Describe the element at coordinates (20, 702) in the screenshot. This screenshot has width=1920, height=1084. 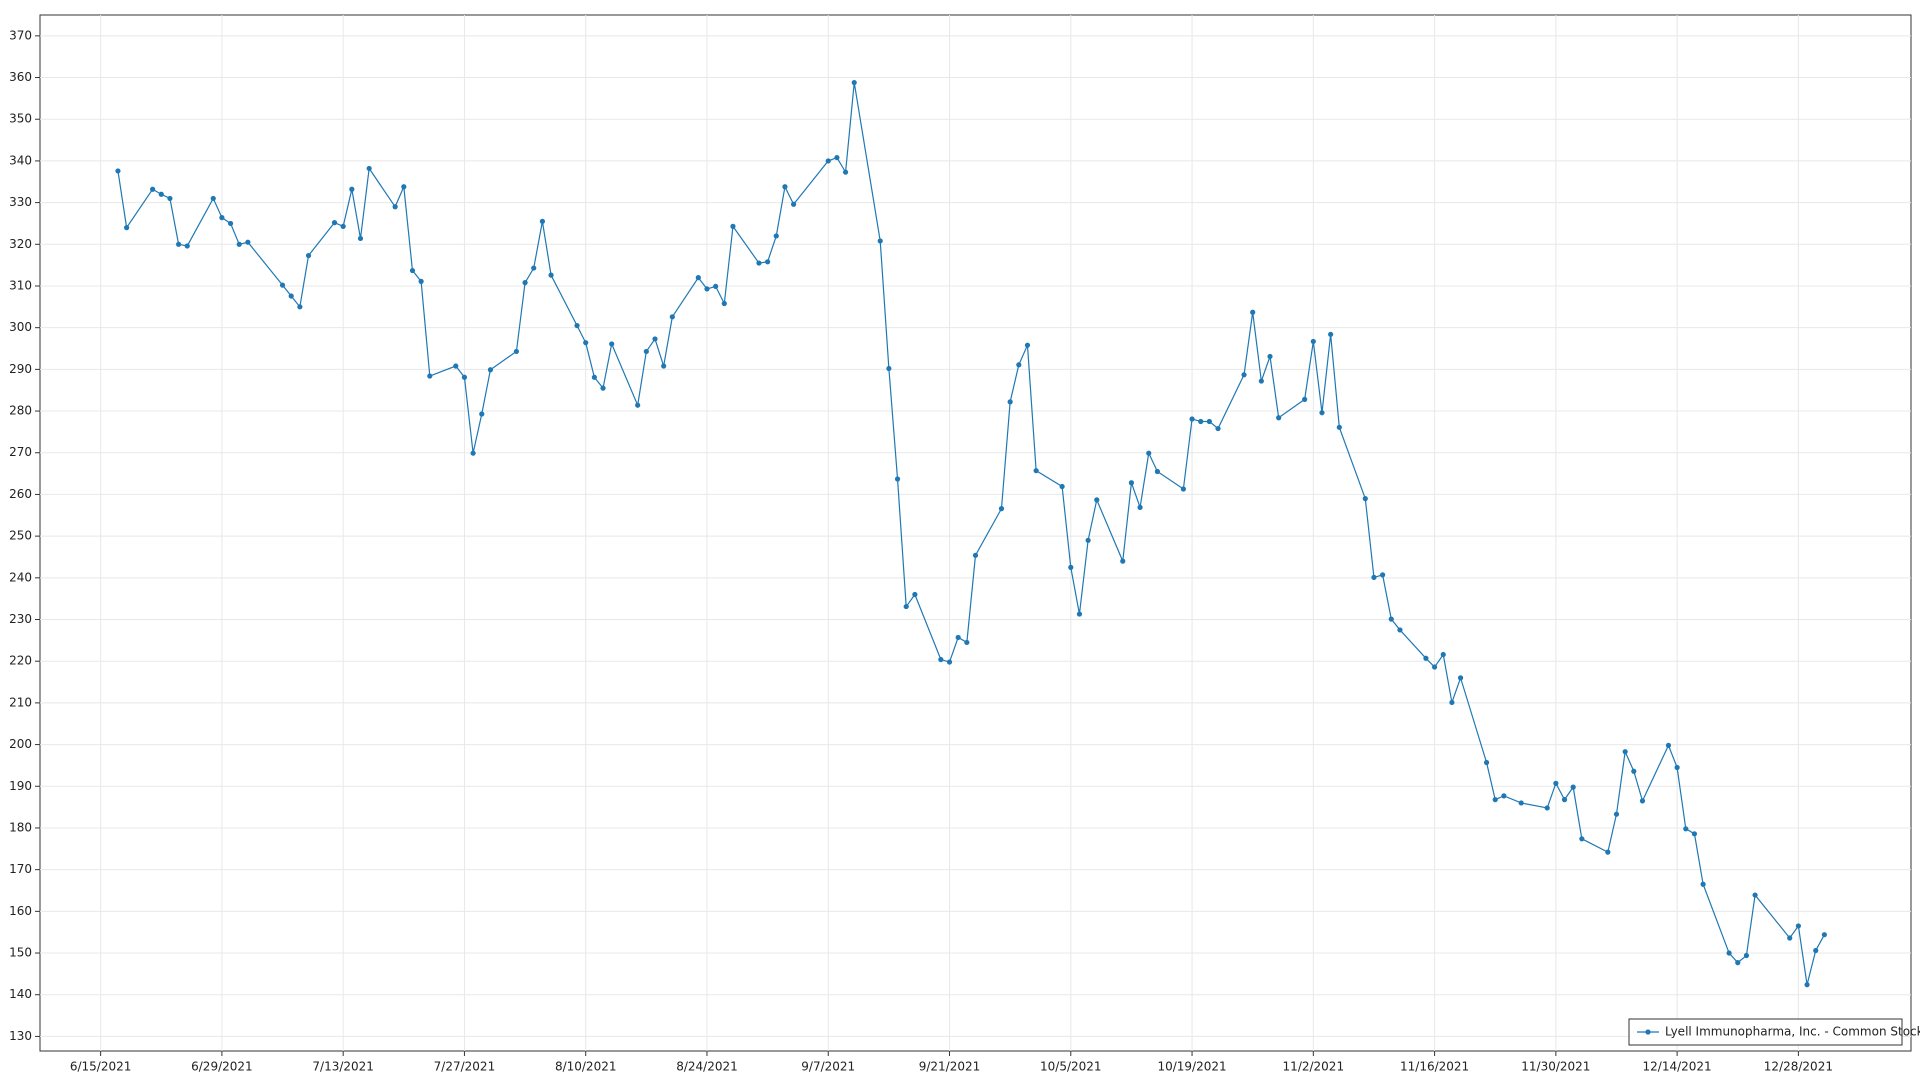
I see `y-tick-label: 210` at that location.